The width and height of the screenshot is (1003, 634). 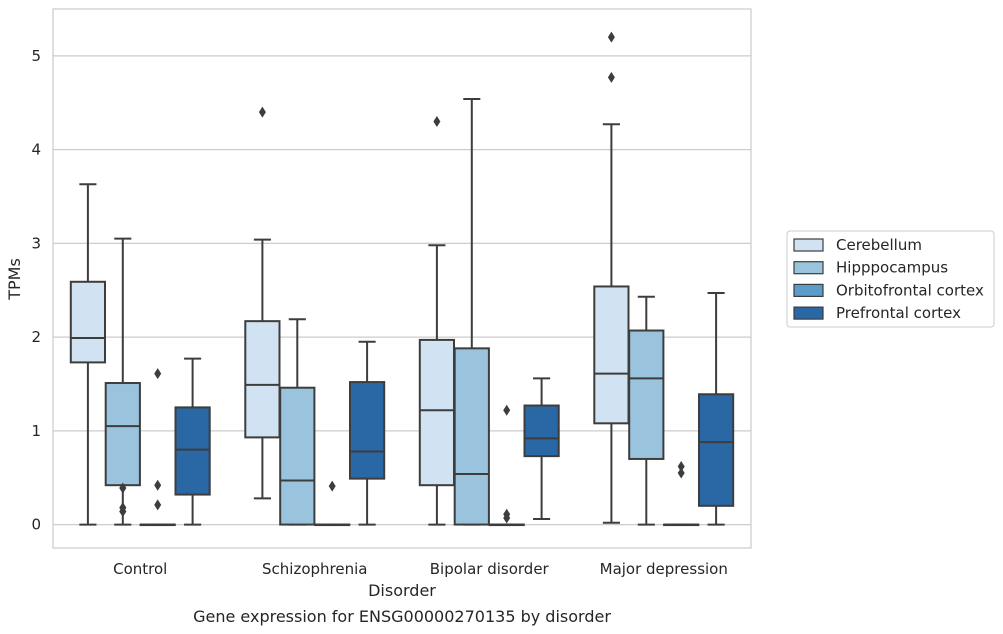 What do you see at coordinates (140, 569) in the screenshot?
I see `x-tick-label: Control` at bounding box center [140, 569].